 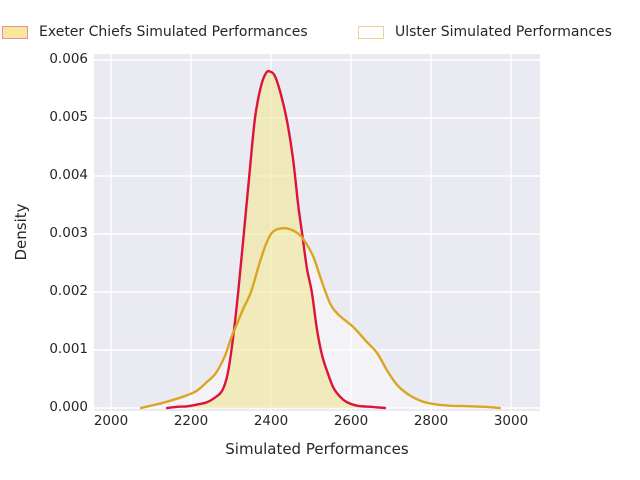 What do you see at coordinates (68, 117) in the screenshot?
I see `y-tick-label: 0.005` at bounding box center [68, 117].